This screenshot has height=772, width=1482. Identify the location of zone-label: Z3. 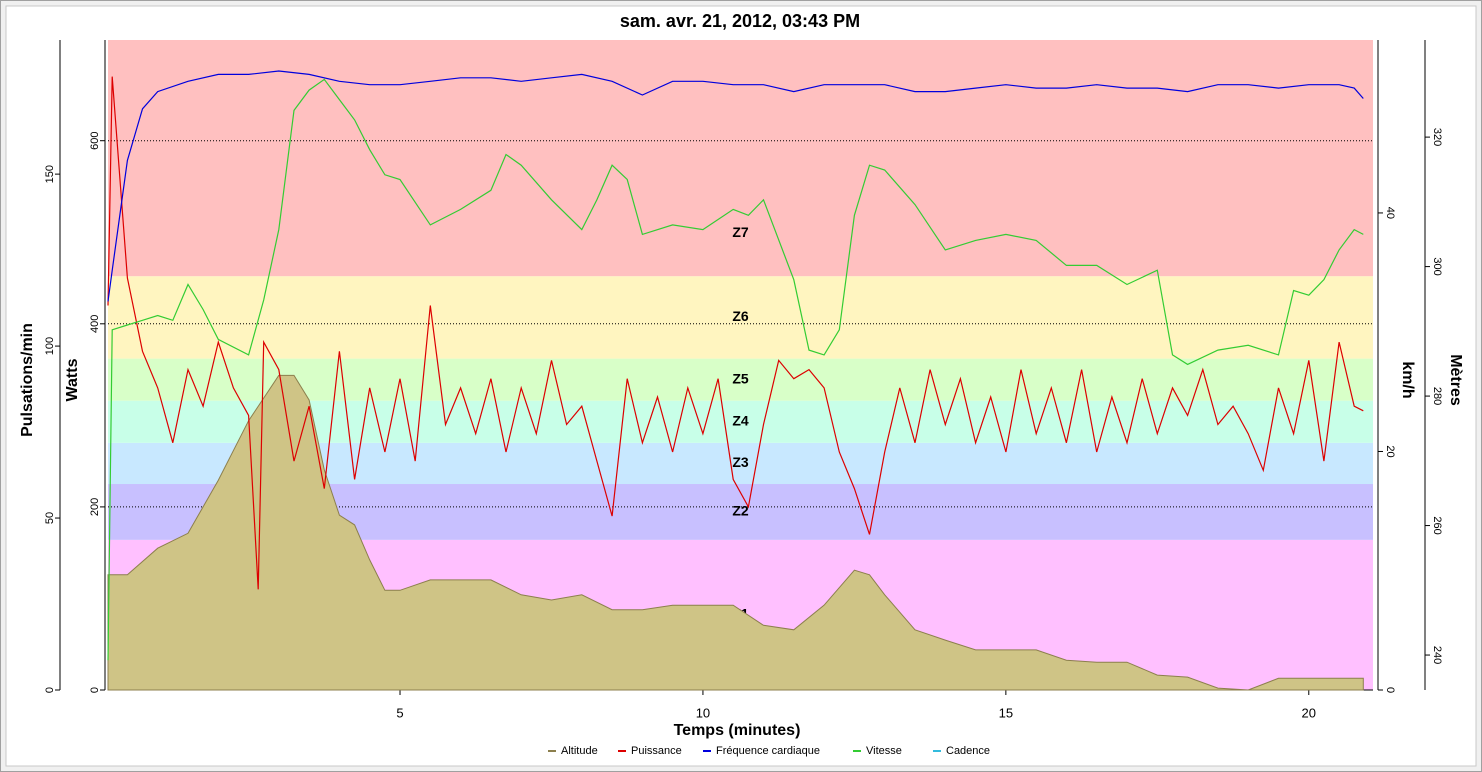
(740, 462).